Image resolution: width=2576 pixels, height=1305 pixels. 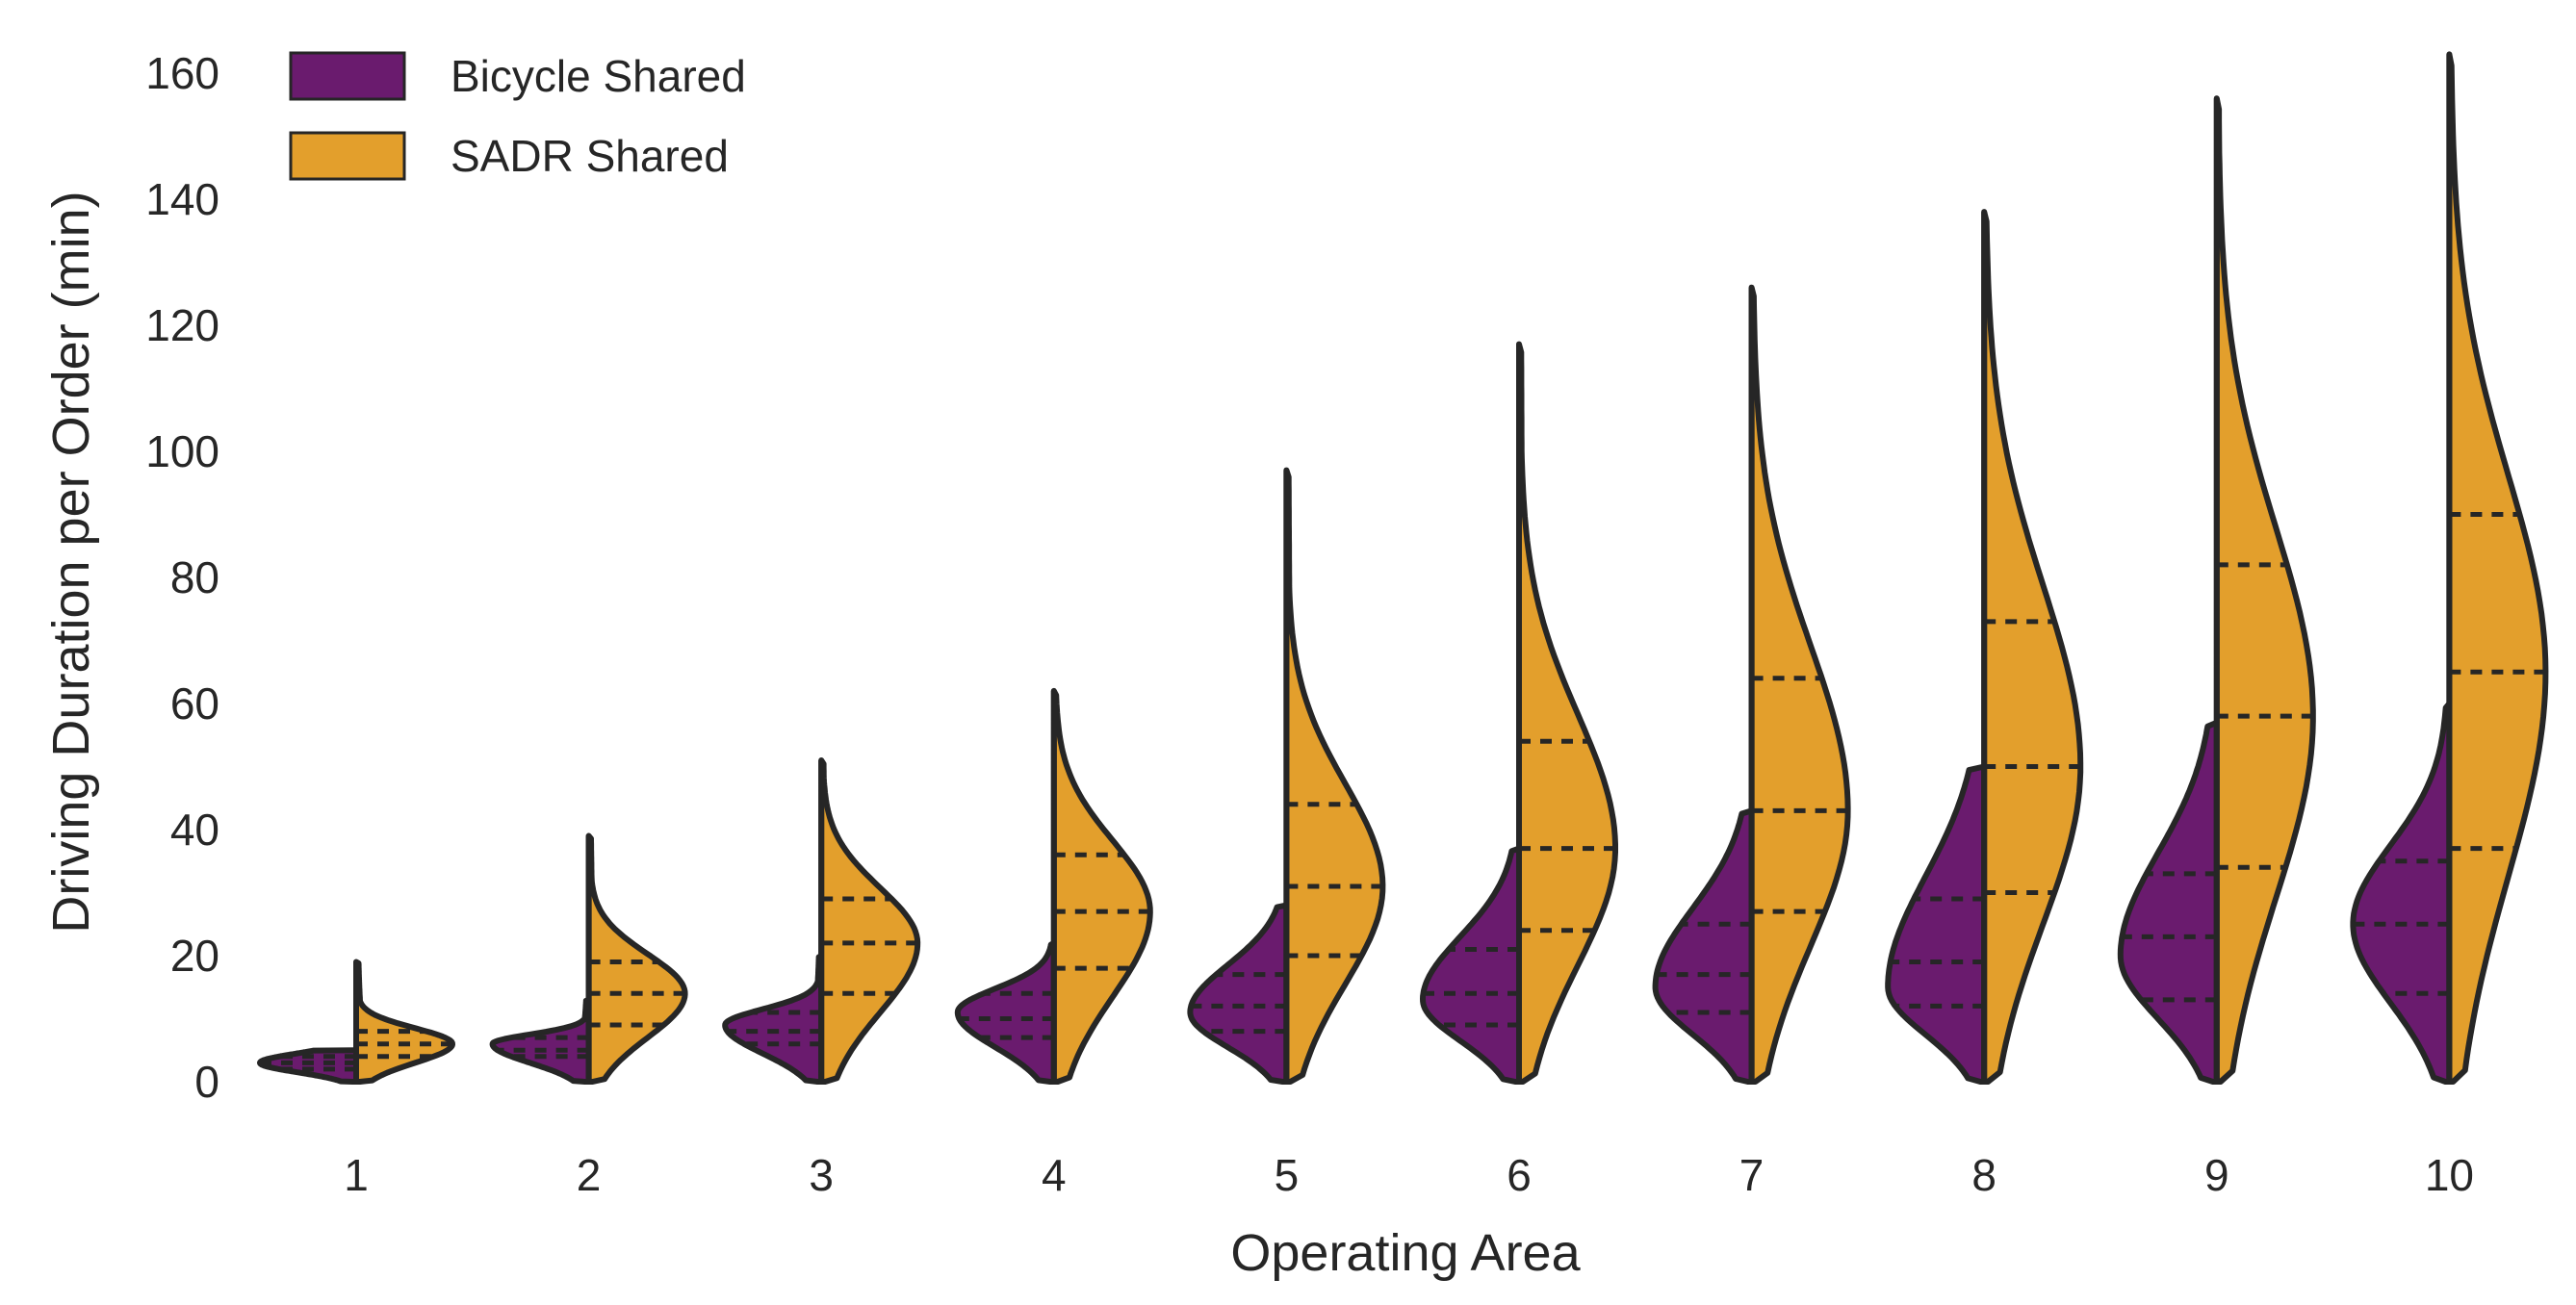 I want to click on x-tick-label-8: 8, so click(x=1984, y=1175).